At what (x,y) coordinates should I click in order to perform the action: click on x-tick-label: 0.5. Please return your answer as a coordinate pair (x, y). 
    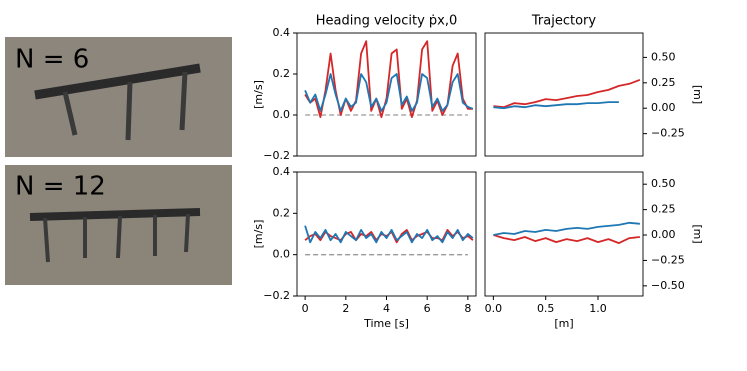
    Looking at the image, I should click on (546, 308).